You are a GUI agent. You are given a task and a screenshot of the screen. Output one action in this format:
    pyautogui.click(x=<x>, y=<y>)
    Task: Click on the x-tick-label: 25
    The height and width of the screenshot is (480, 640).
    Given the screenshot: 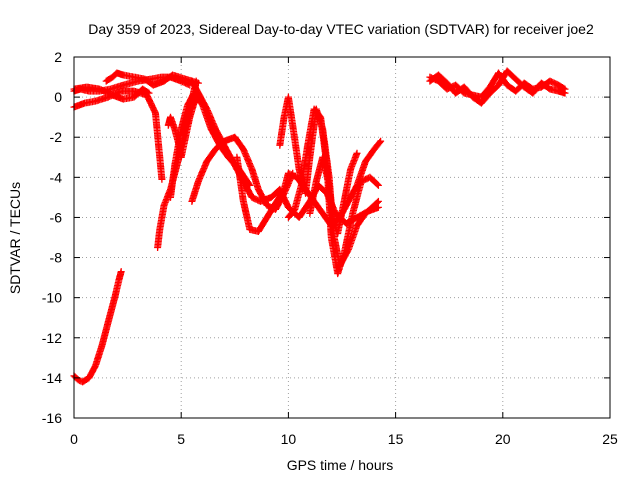 What is the action you would take?
    pyautogui.click(x=610, y=439)
    